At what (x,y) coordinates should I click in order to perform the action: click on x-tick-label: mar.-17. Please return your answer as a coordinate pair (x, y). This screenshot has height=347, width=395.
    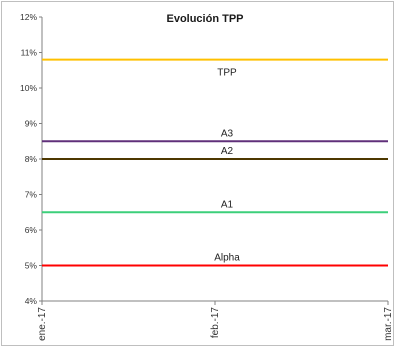
    Looking at the image, I should click on (388, 324).